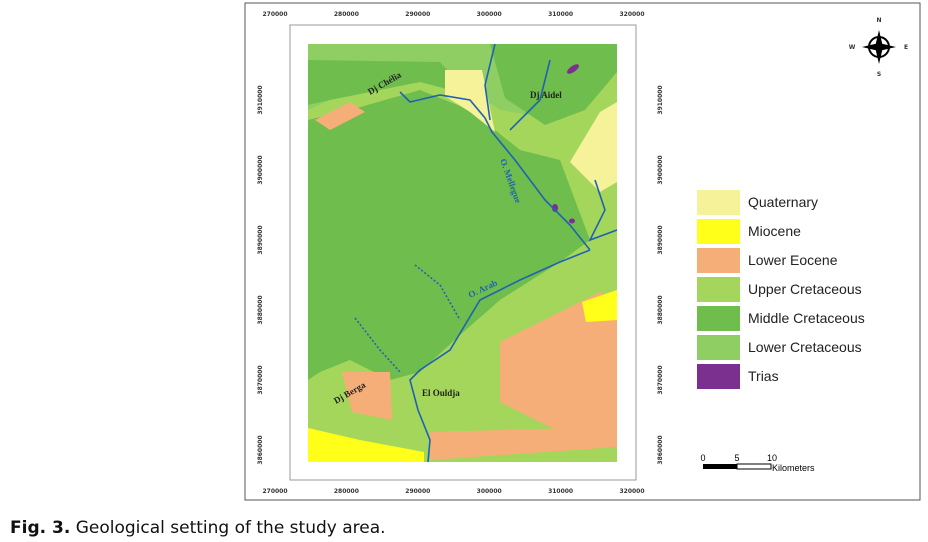 The image size is (928, 542). What do you see at coordinates (441, 393) in the screenshot?
I see `place-label: El Ouldja` at bounding box center [441, 393].